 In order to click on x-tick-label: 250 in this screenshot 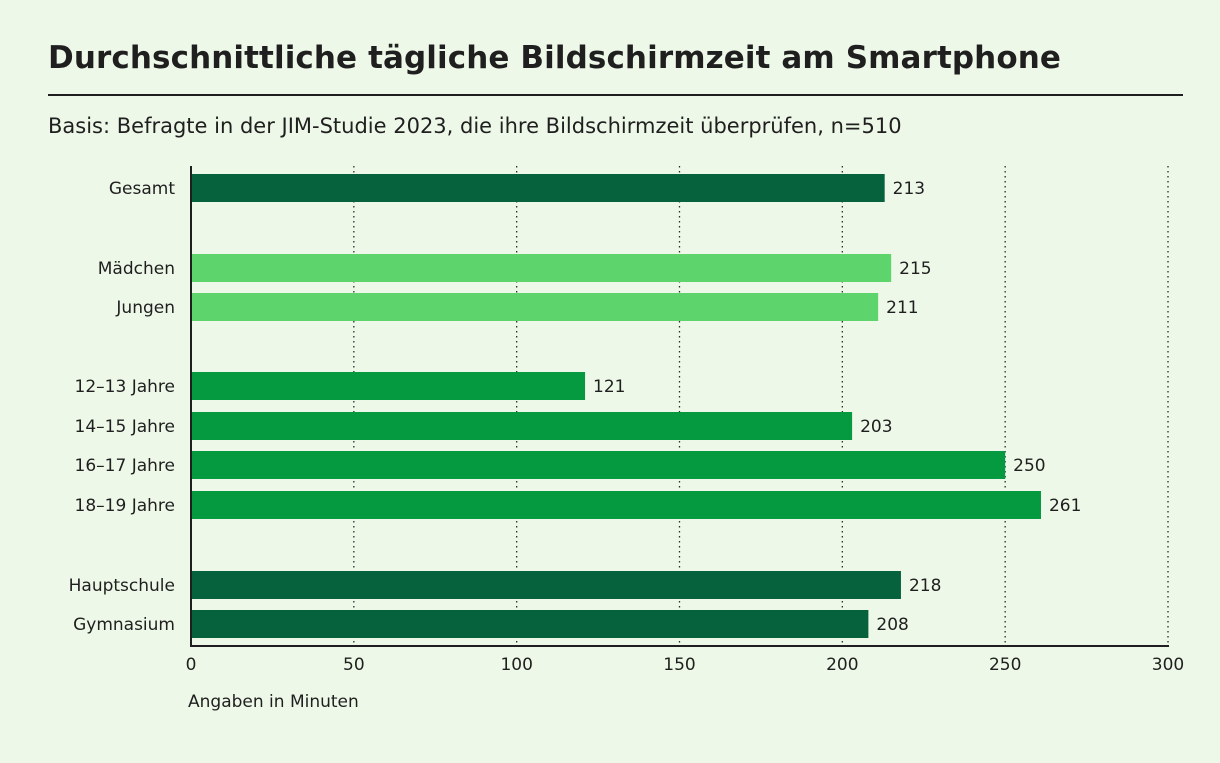, I will do `click(1005, 665)`.